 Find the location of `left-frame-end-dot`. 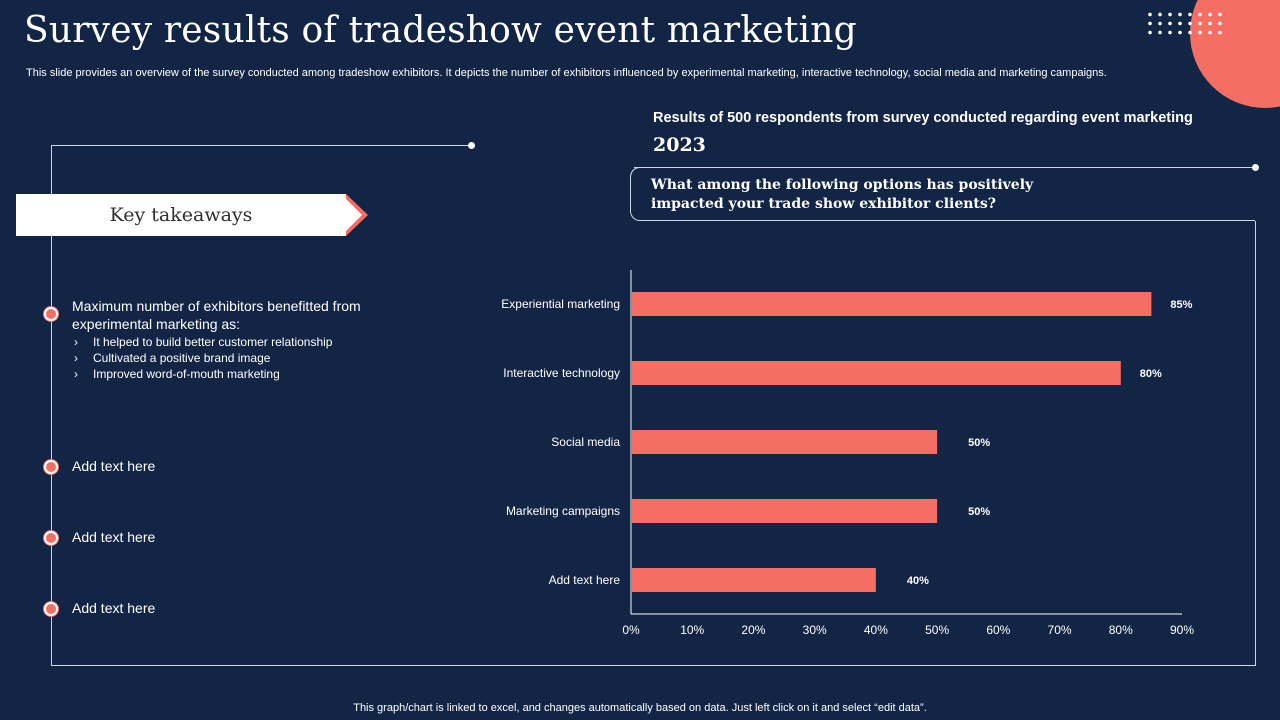

left-frame-end-dot is located at coordinates (471, 145).